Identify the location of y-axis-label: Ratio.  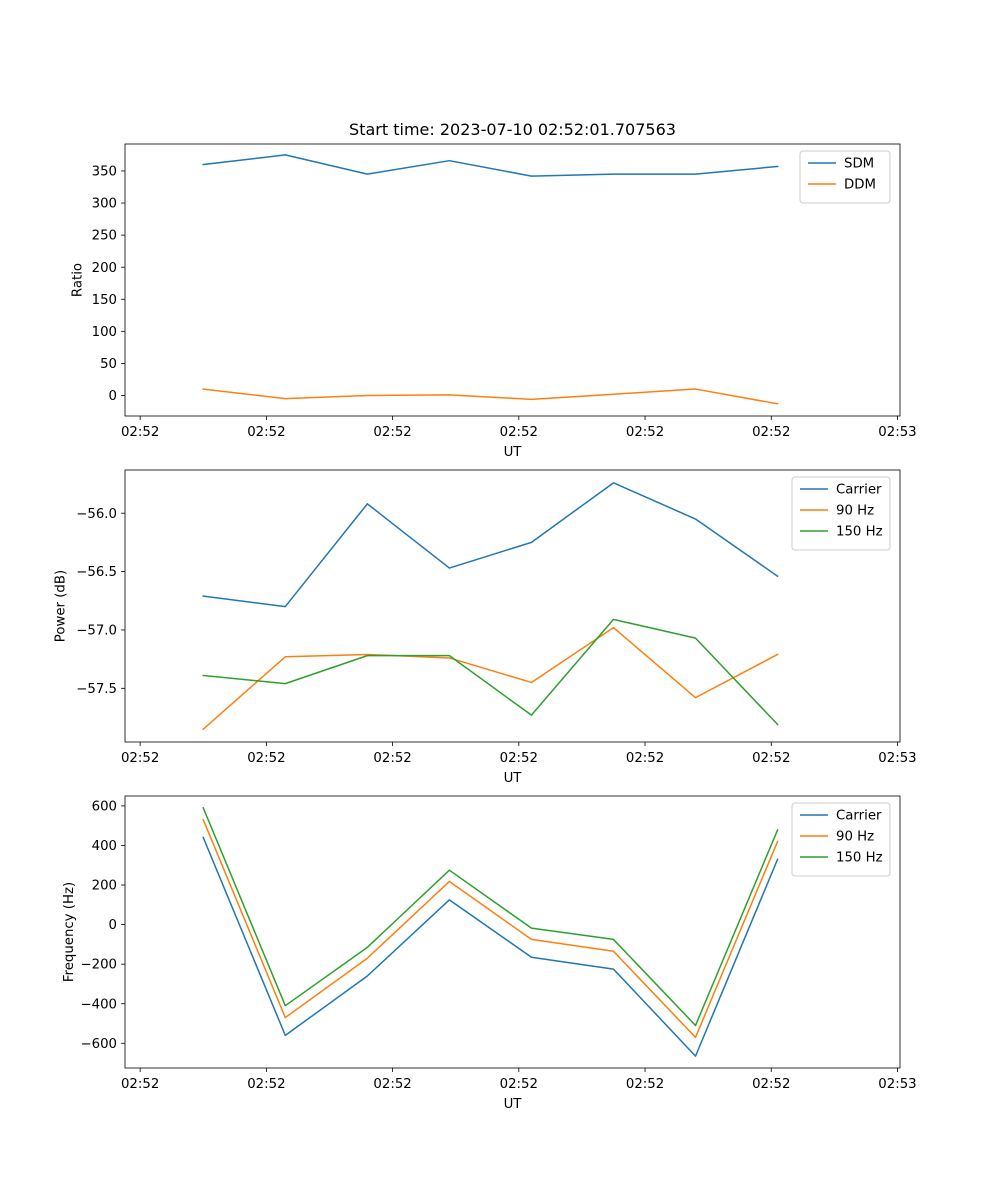
(78, 280).